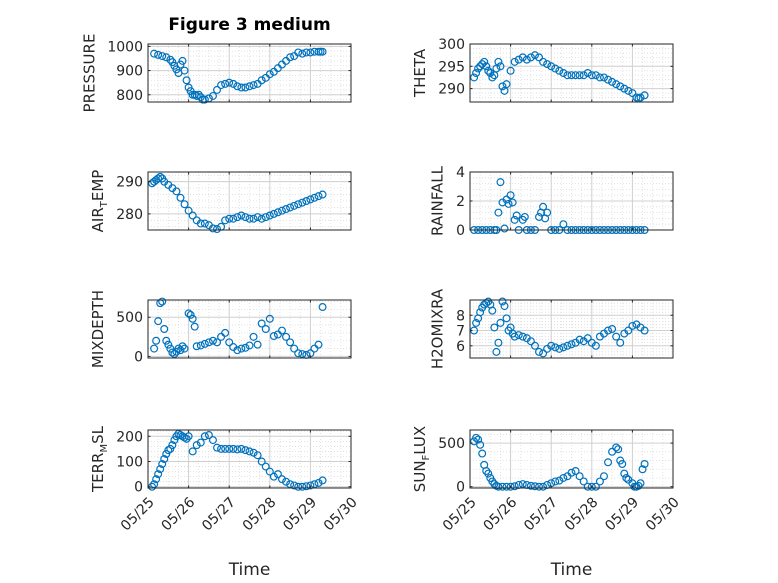  Describe the element at coordinates (300, 514) in the screenshot. I see `x-tick-label: 05/29` at that location.